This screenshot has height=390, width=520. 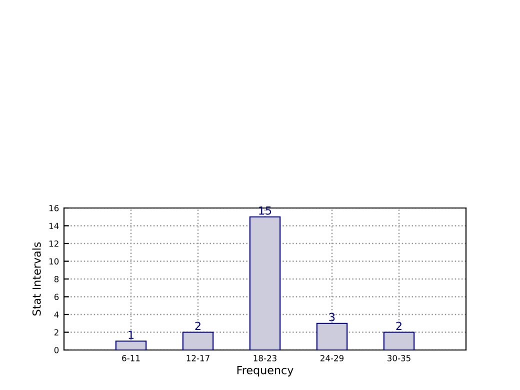 What do you see at coordinates (265, 210) in the screenshot?
I see `data-label: 15` at bounding box center [265, 210].